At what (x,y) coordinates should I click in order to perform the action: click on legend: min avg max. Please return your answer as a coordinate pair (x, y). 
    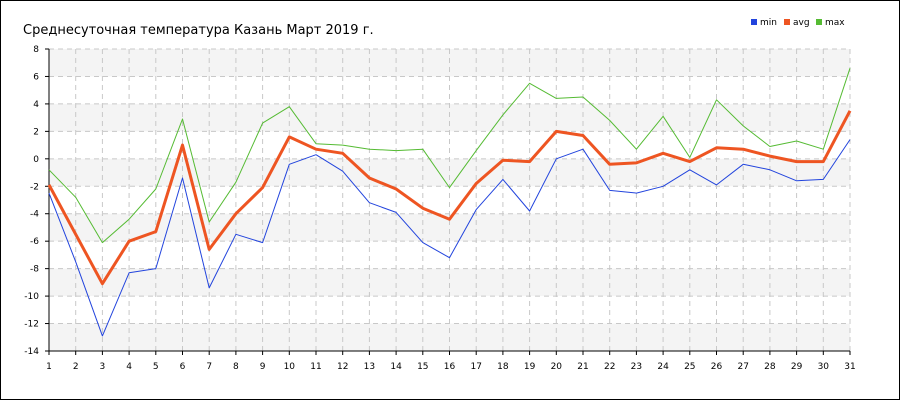
    Looking at the image, I should click on (798, 23).